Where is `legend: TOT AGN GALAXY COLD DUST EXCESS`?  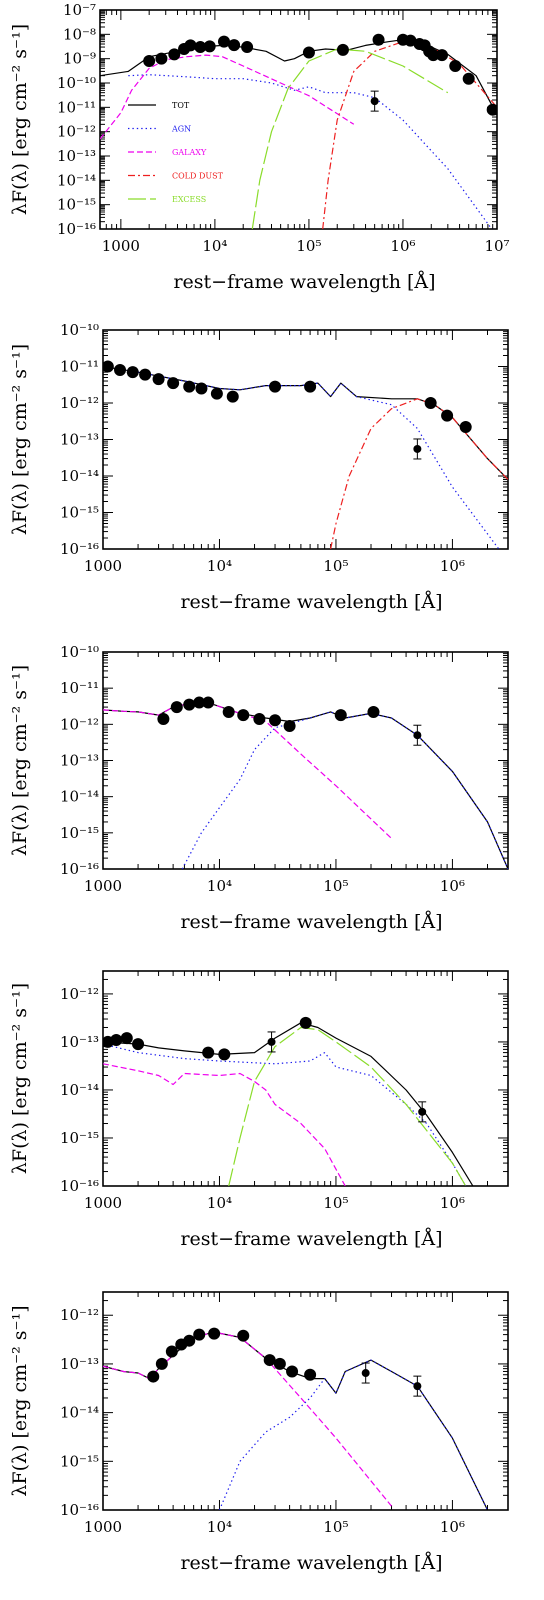
legend: TOT AGN GALAXY COLD DUST EXCESS is located at coordinates (176, 152).